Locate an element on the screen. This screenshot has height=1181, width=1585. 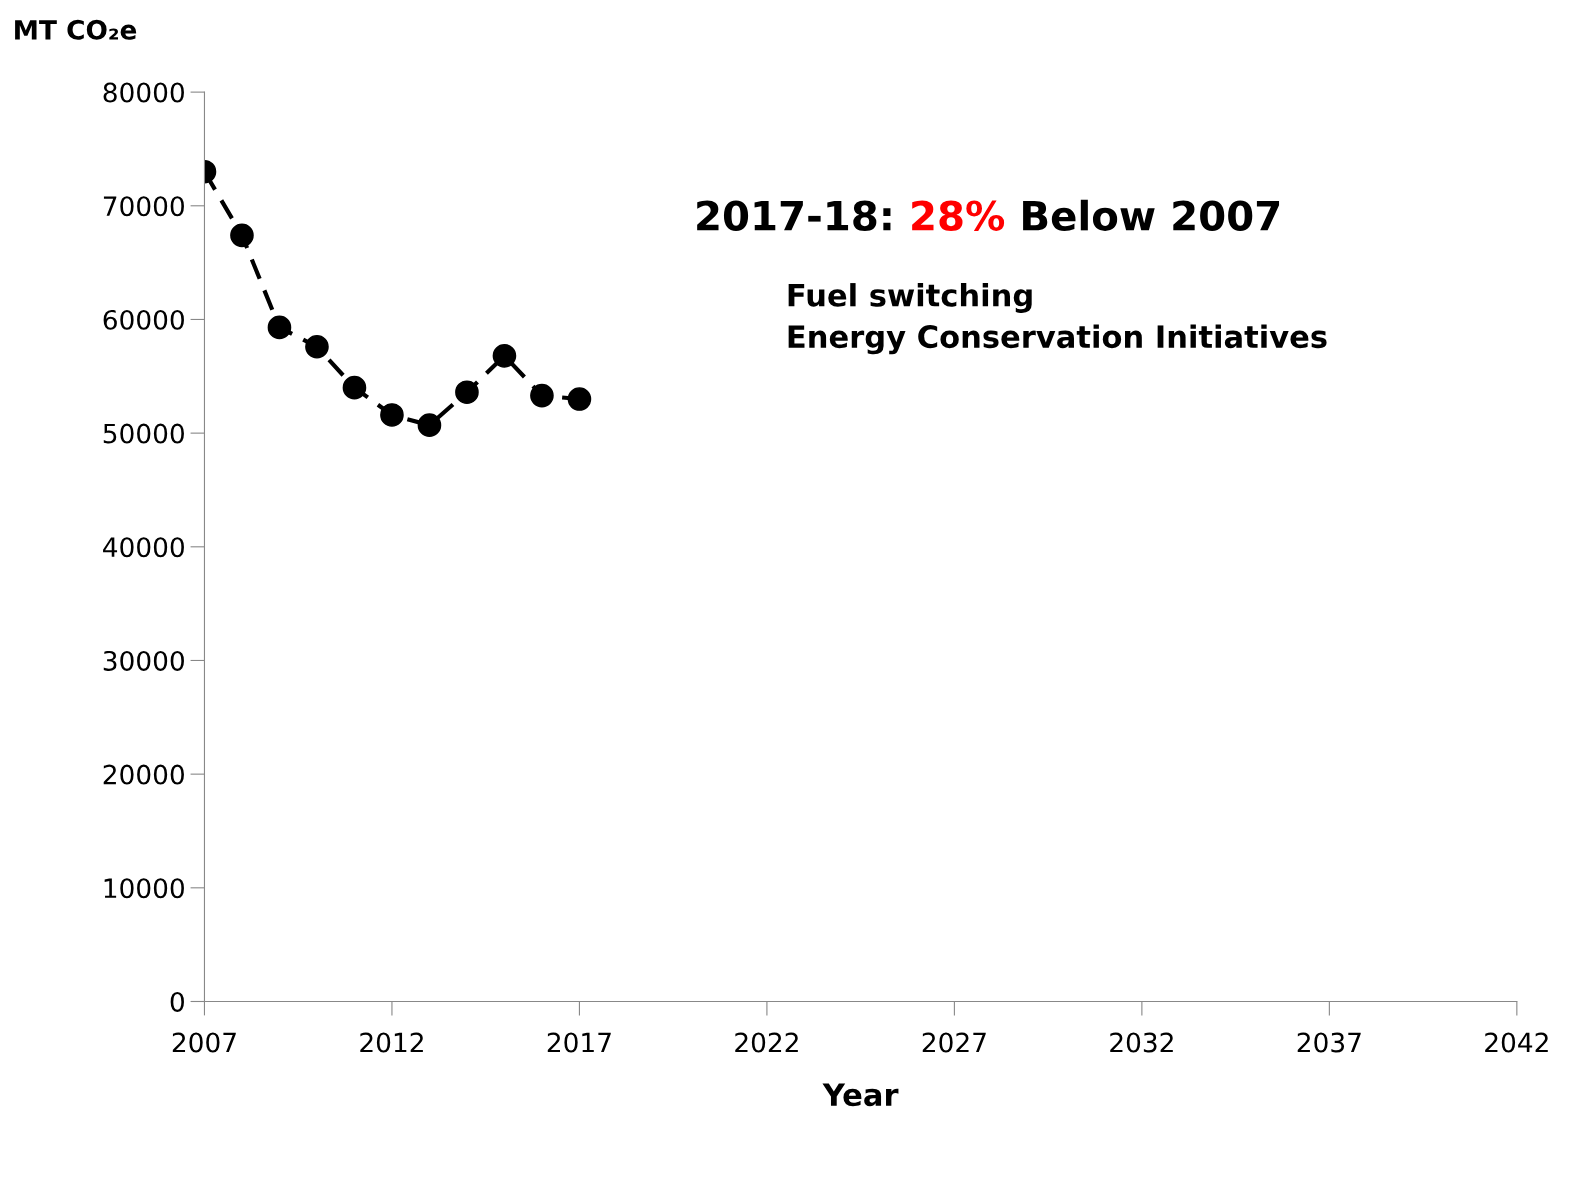
y-tick-label: 70000 is located at coordinates (143, 206).